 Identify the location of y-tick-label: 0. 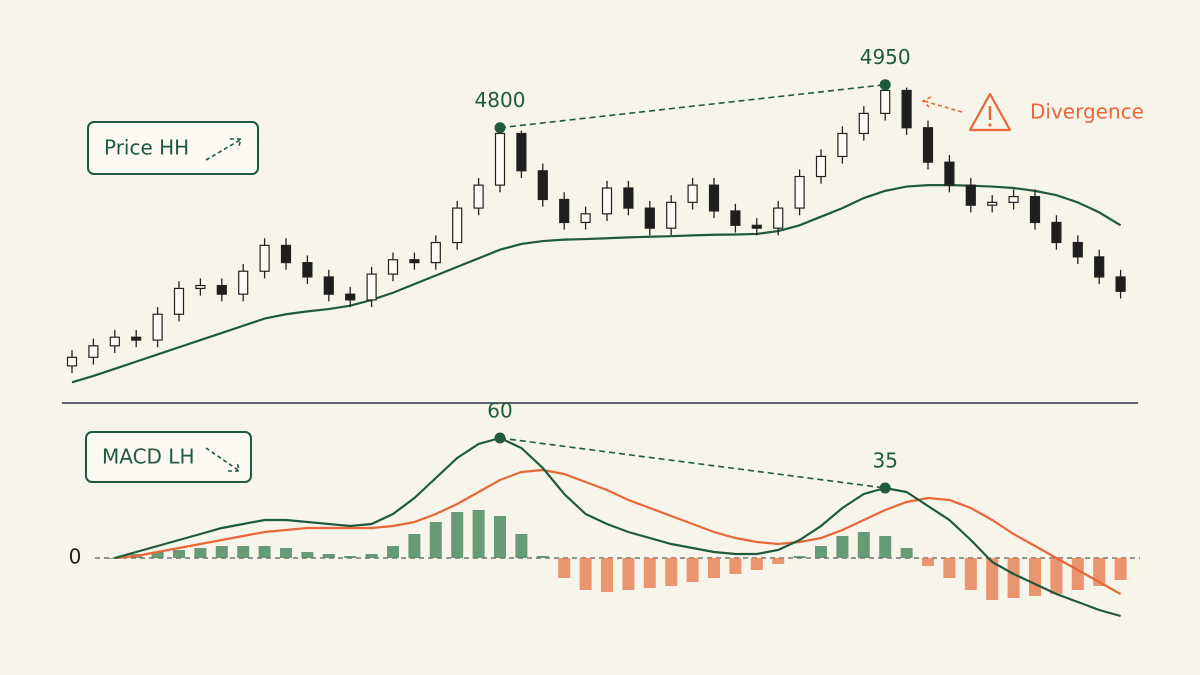
(75, 557).